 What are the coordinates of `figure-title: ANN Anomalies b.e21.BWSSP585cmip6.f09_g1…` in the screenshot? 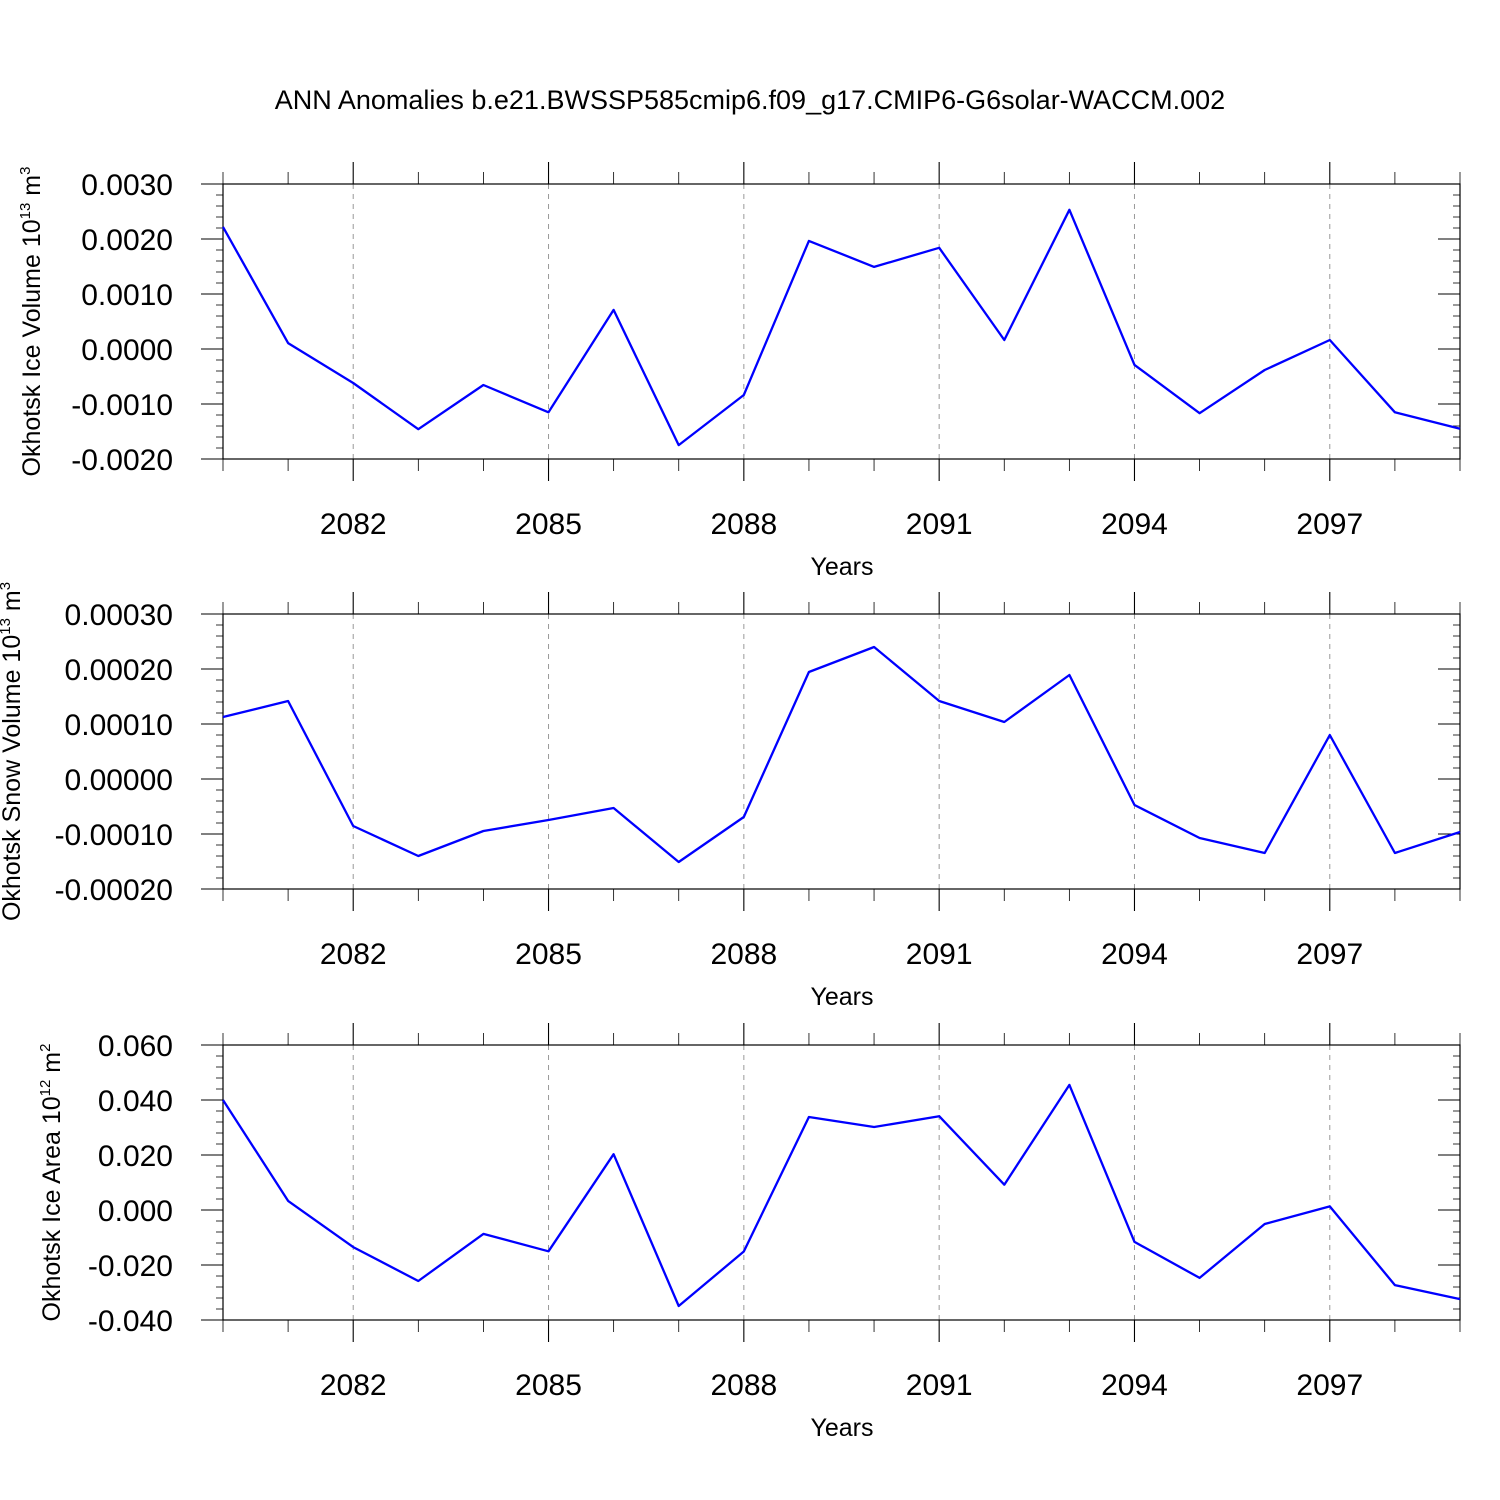 It's located at (750, 100).